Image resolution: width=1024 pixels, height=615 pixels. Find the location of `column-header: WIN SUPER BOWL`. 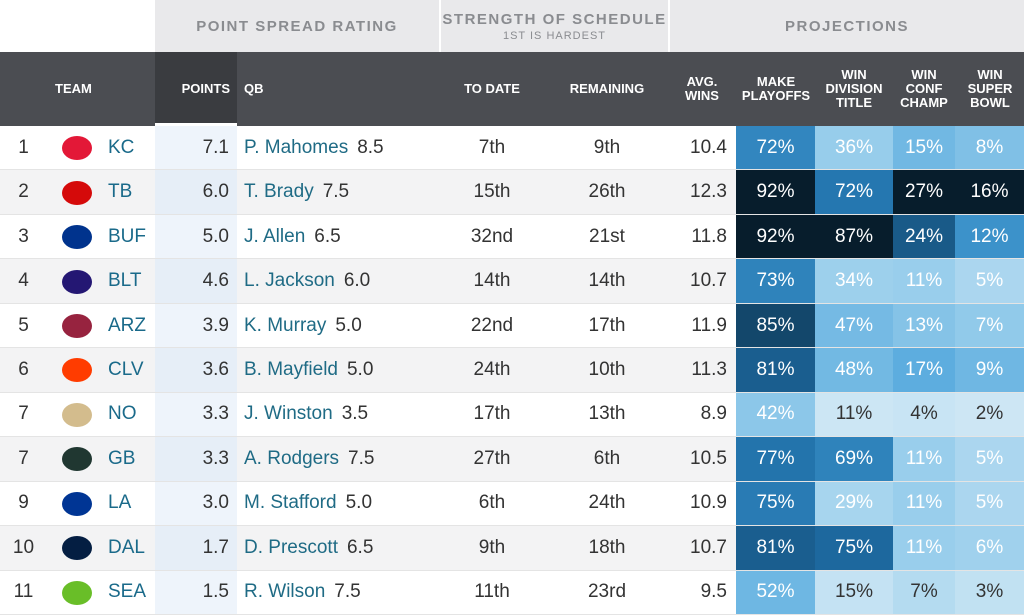

column-header: WIN SUPER BOWL is located at coordinates (990, 88).